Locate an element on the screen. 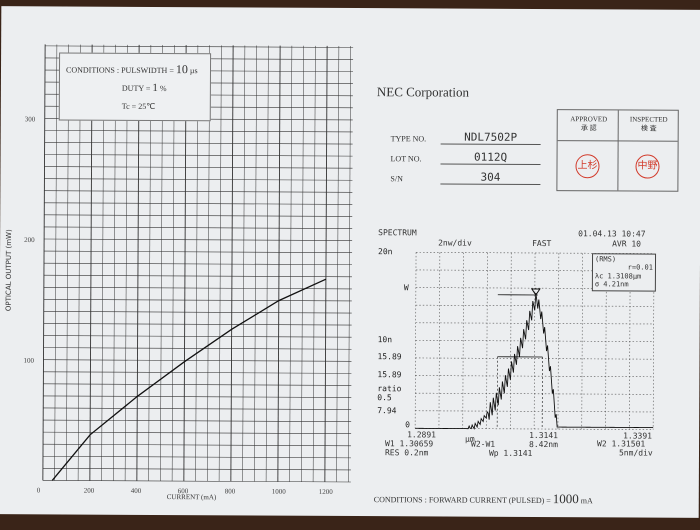 The image size is (700, 530). x-tick-label: 1000 is located at coordinates (279, 492).